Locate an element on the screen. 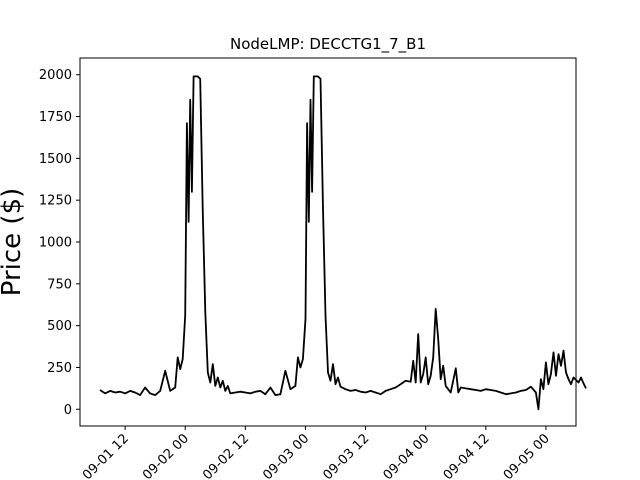 The width and height of the screenshot is (640, 480). y-tick-label: 750 is located at coordinates (59, 284).